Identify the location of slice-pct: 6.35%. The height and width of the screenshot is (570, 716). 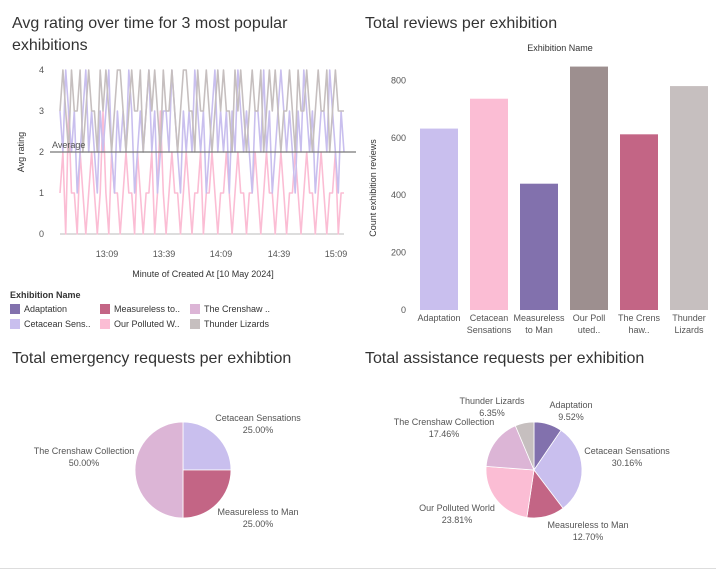
(492, 413).